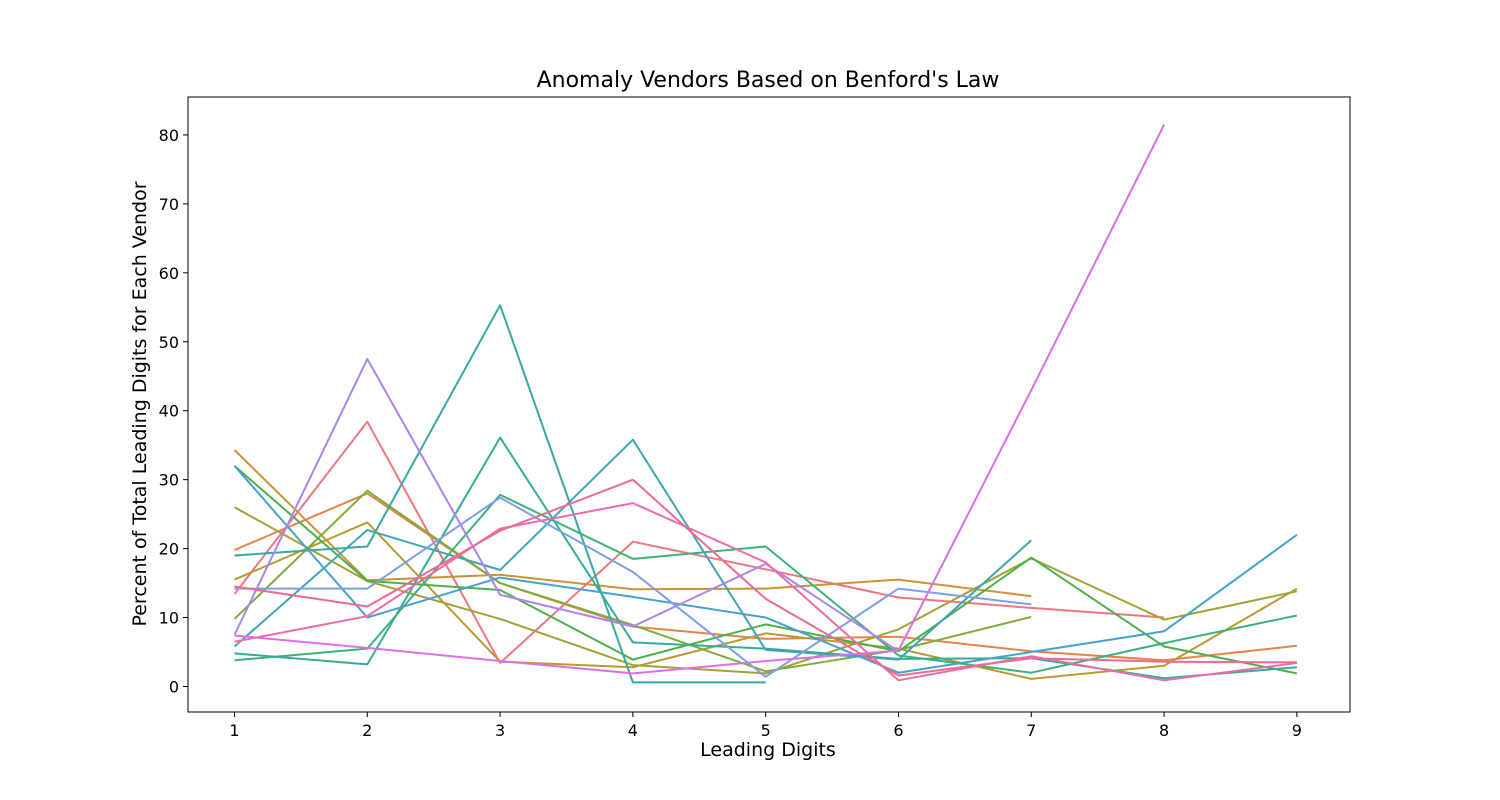 This screenshot has width=1500, height=800. Describe the element at coordinates (169, 411) in the screenshot. I see `y-tick-label-40: 40` at that location.